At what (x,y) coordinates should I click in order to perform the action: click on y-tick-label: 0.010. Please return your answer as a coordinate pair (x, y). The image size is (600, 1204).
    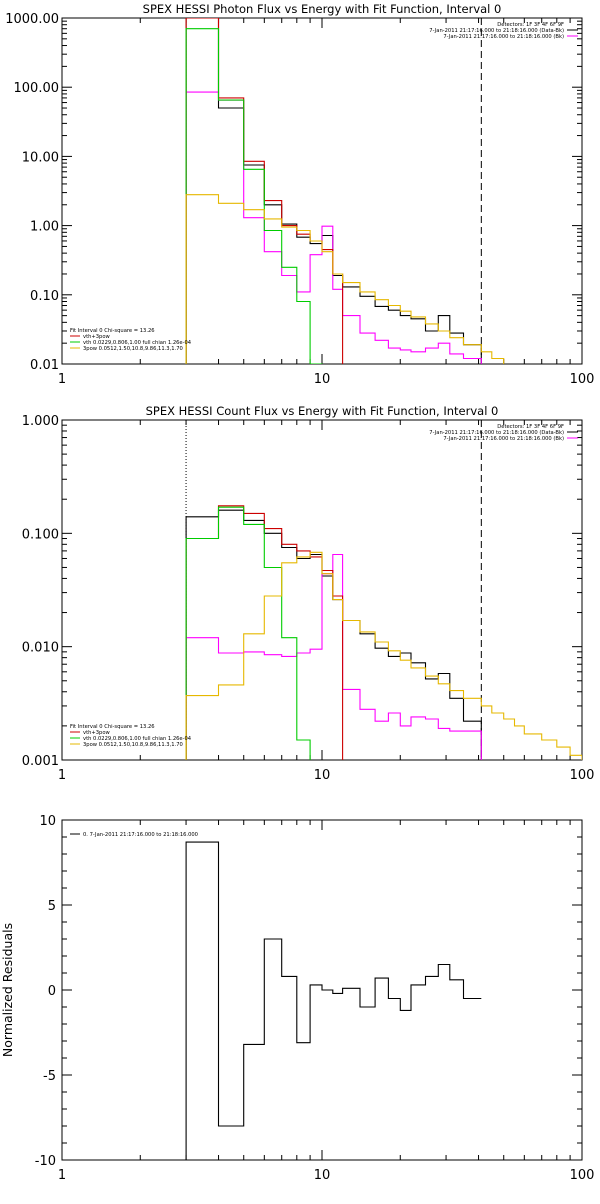
    Looking at the image, I should click on (40, 648).